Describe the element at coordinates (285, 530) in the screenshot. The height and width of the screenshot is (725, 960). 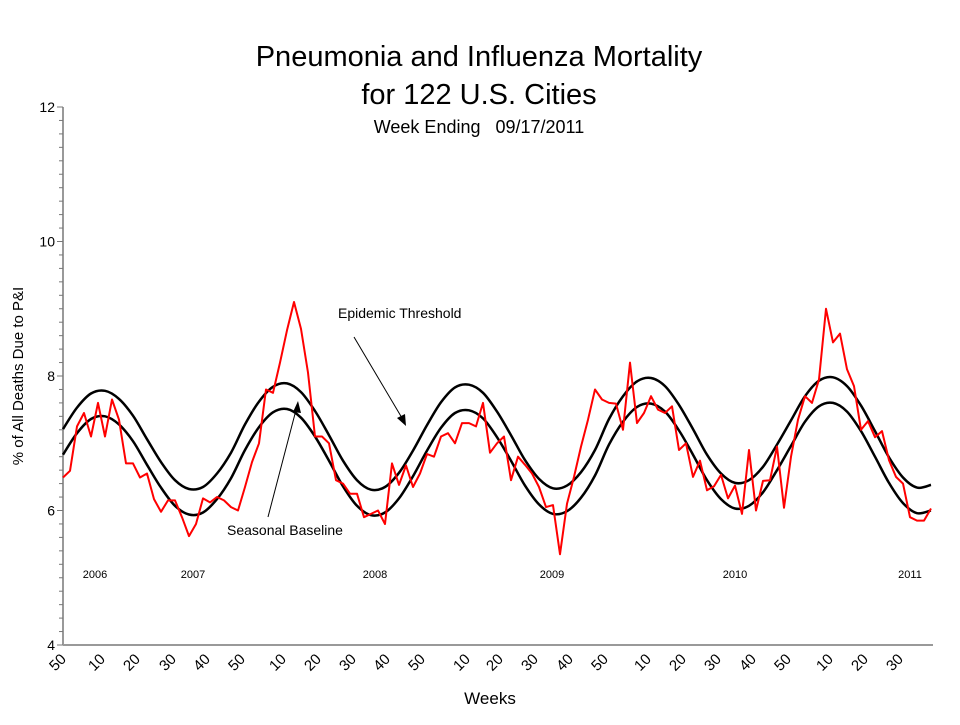
I see `seasonal-baseline-label: Seasonal Baseline` at that location.